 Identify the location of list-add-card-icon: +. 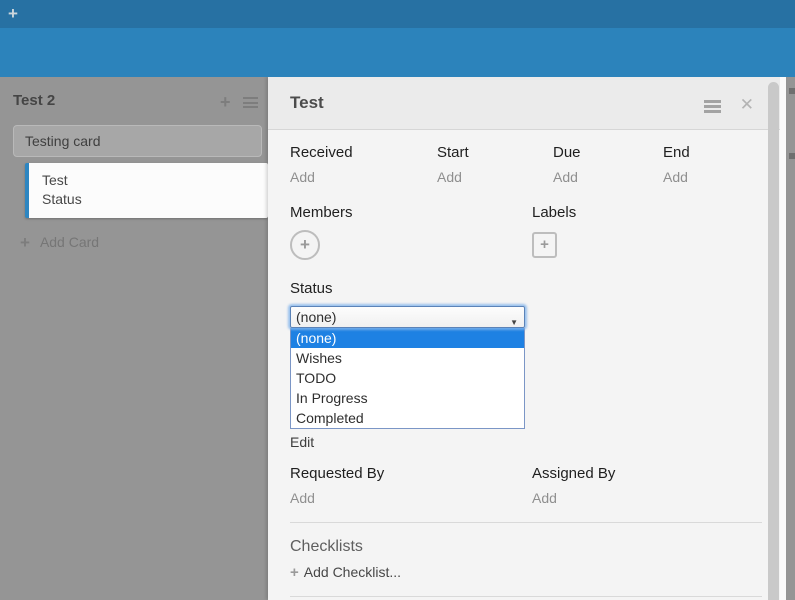
(225, 102).